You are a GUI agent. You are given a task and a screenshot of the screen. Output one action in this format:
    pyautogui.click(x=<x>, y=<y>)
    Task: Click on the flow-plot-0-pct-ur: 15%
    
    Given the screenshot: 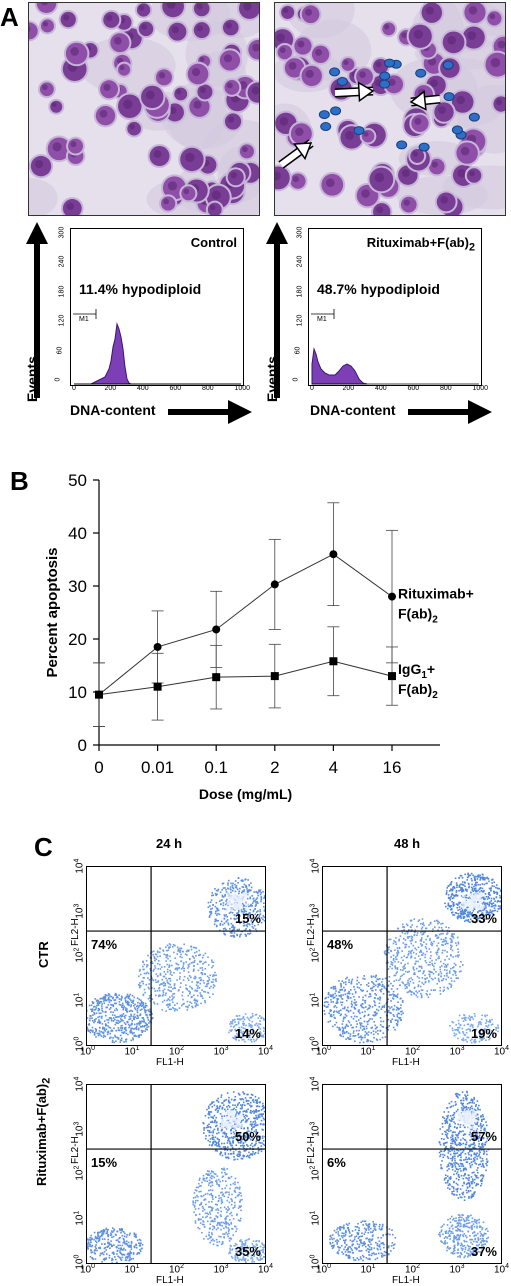 What is the action you would take?
    pyautogui.click(x=248, y=918)
    